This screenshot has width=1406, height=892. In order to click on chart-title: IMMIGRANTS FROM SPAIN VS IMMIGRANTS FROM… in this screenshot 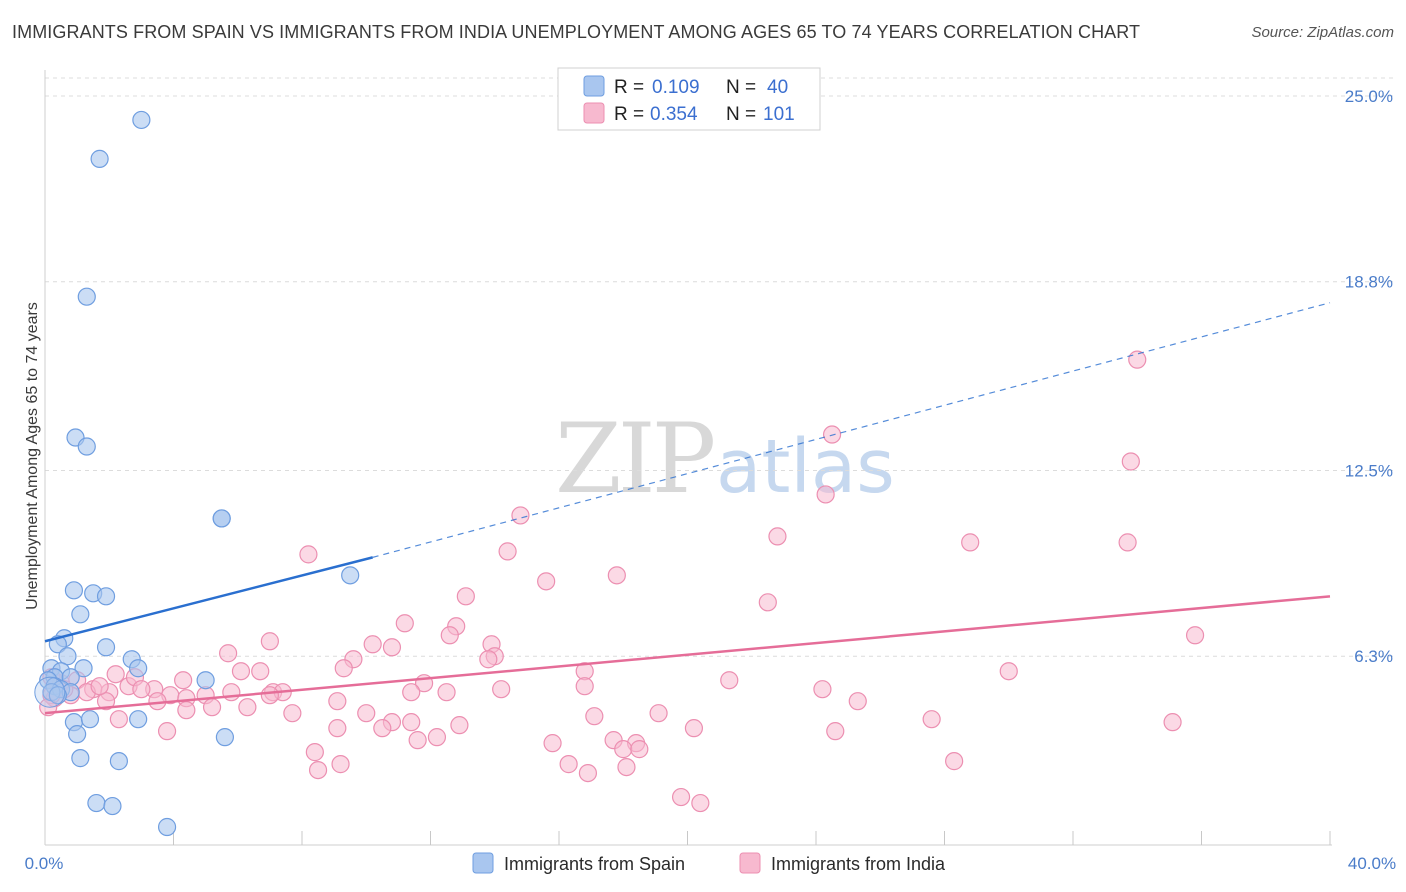, I will do `click(576, 32)`.